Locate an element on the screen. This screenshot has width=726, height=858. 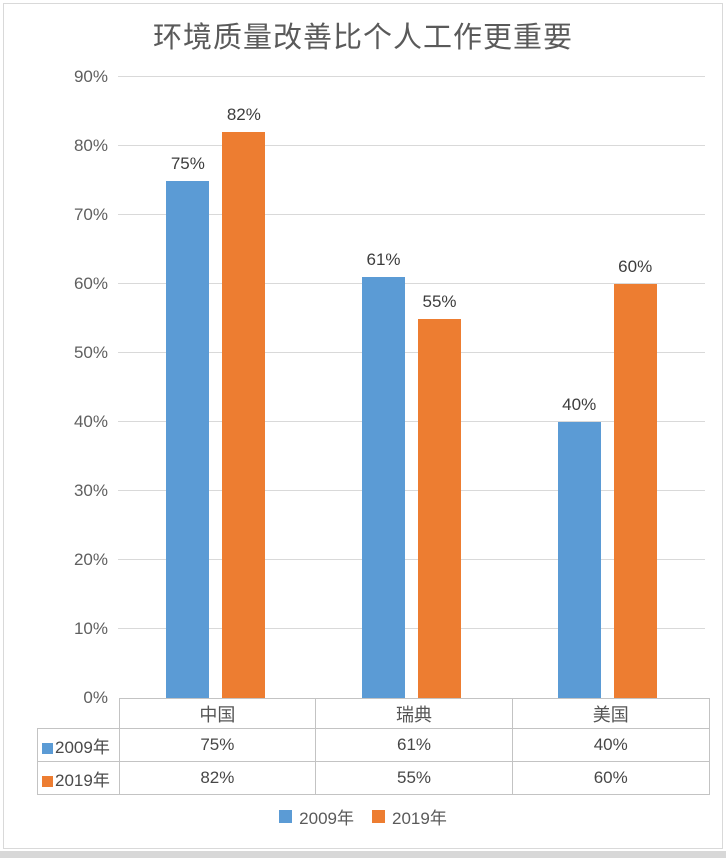
y-axis: 0% 10% 20% 30% 40% 50% 60% 70% 80% 90% is located at coordinates (54, 387).